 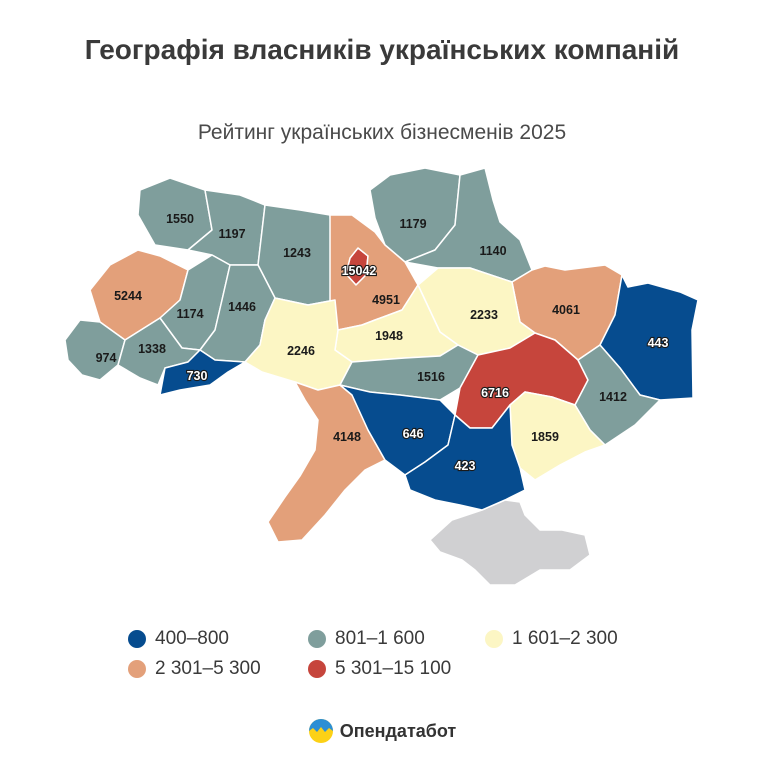 I want to click on legend-item: 5 301–15 100, so click(x=379, y=669).